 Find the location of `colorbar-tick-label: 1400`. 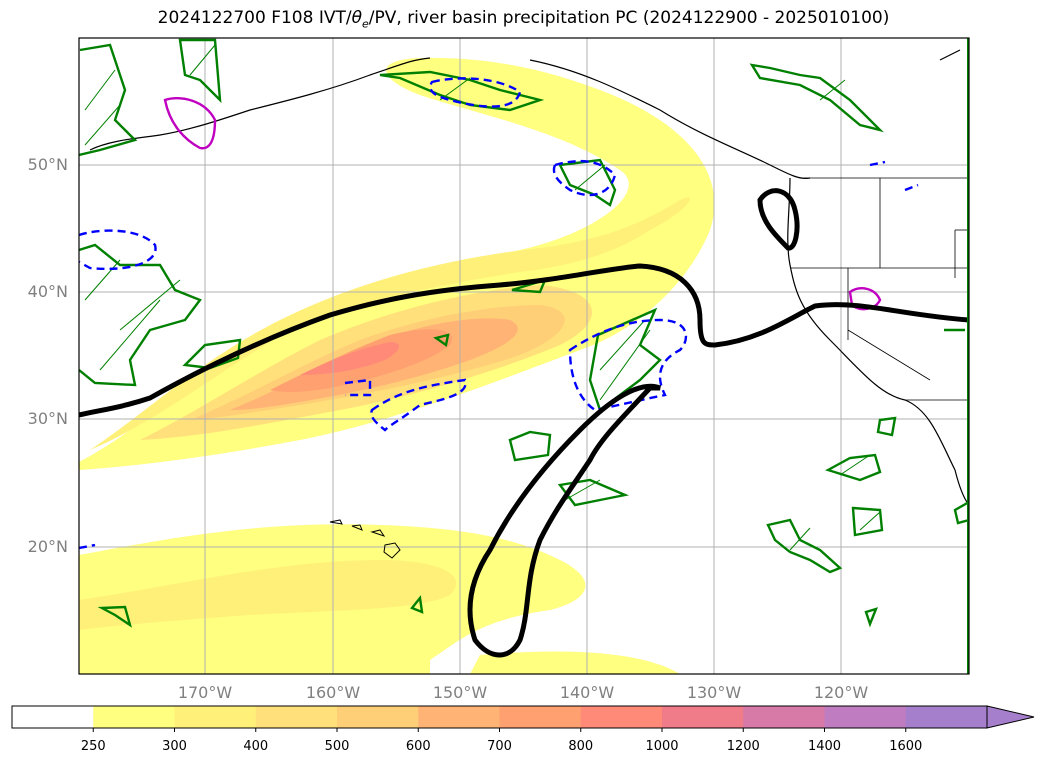

colorbar-tick-label: 1400 is located at coordinates (824, 746).